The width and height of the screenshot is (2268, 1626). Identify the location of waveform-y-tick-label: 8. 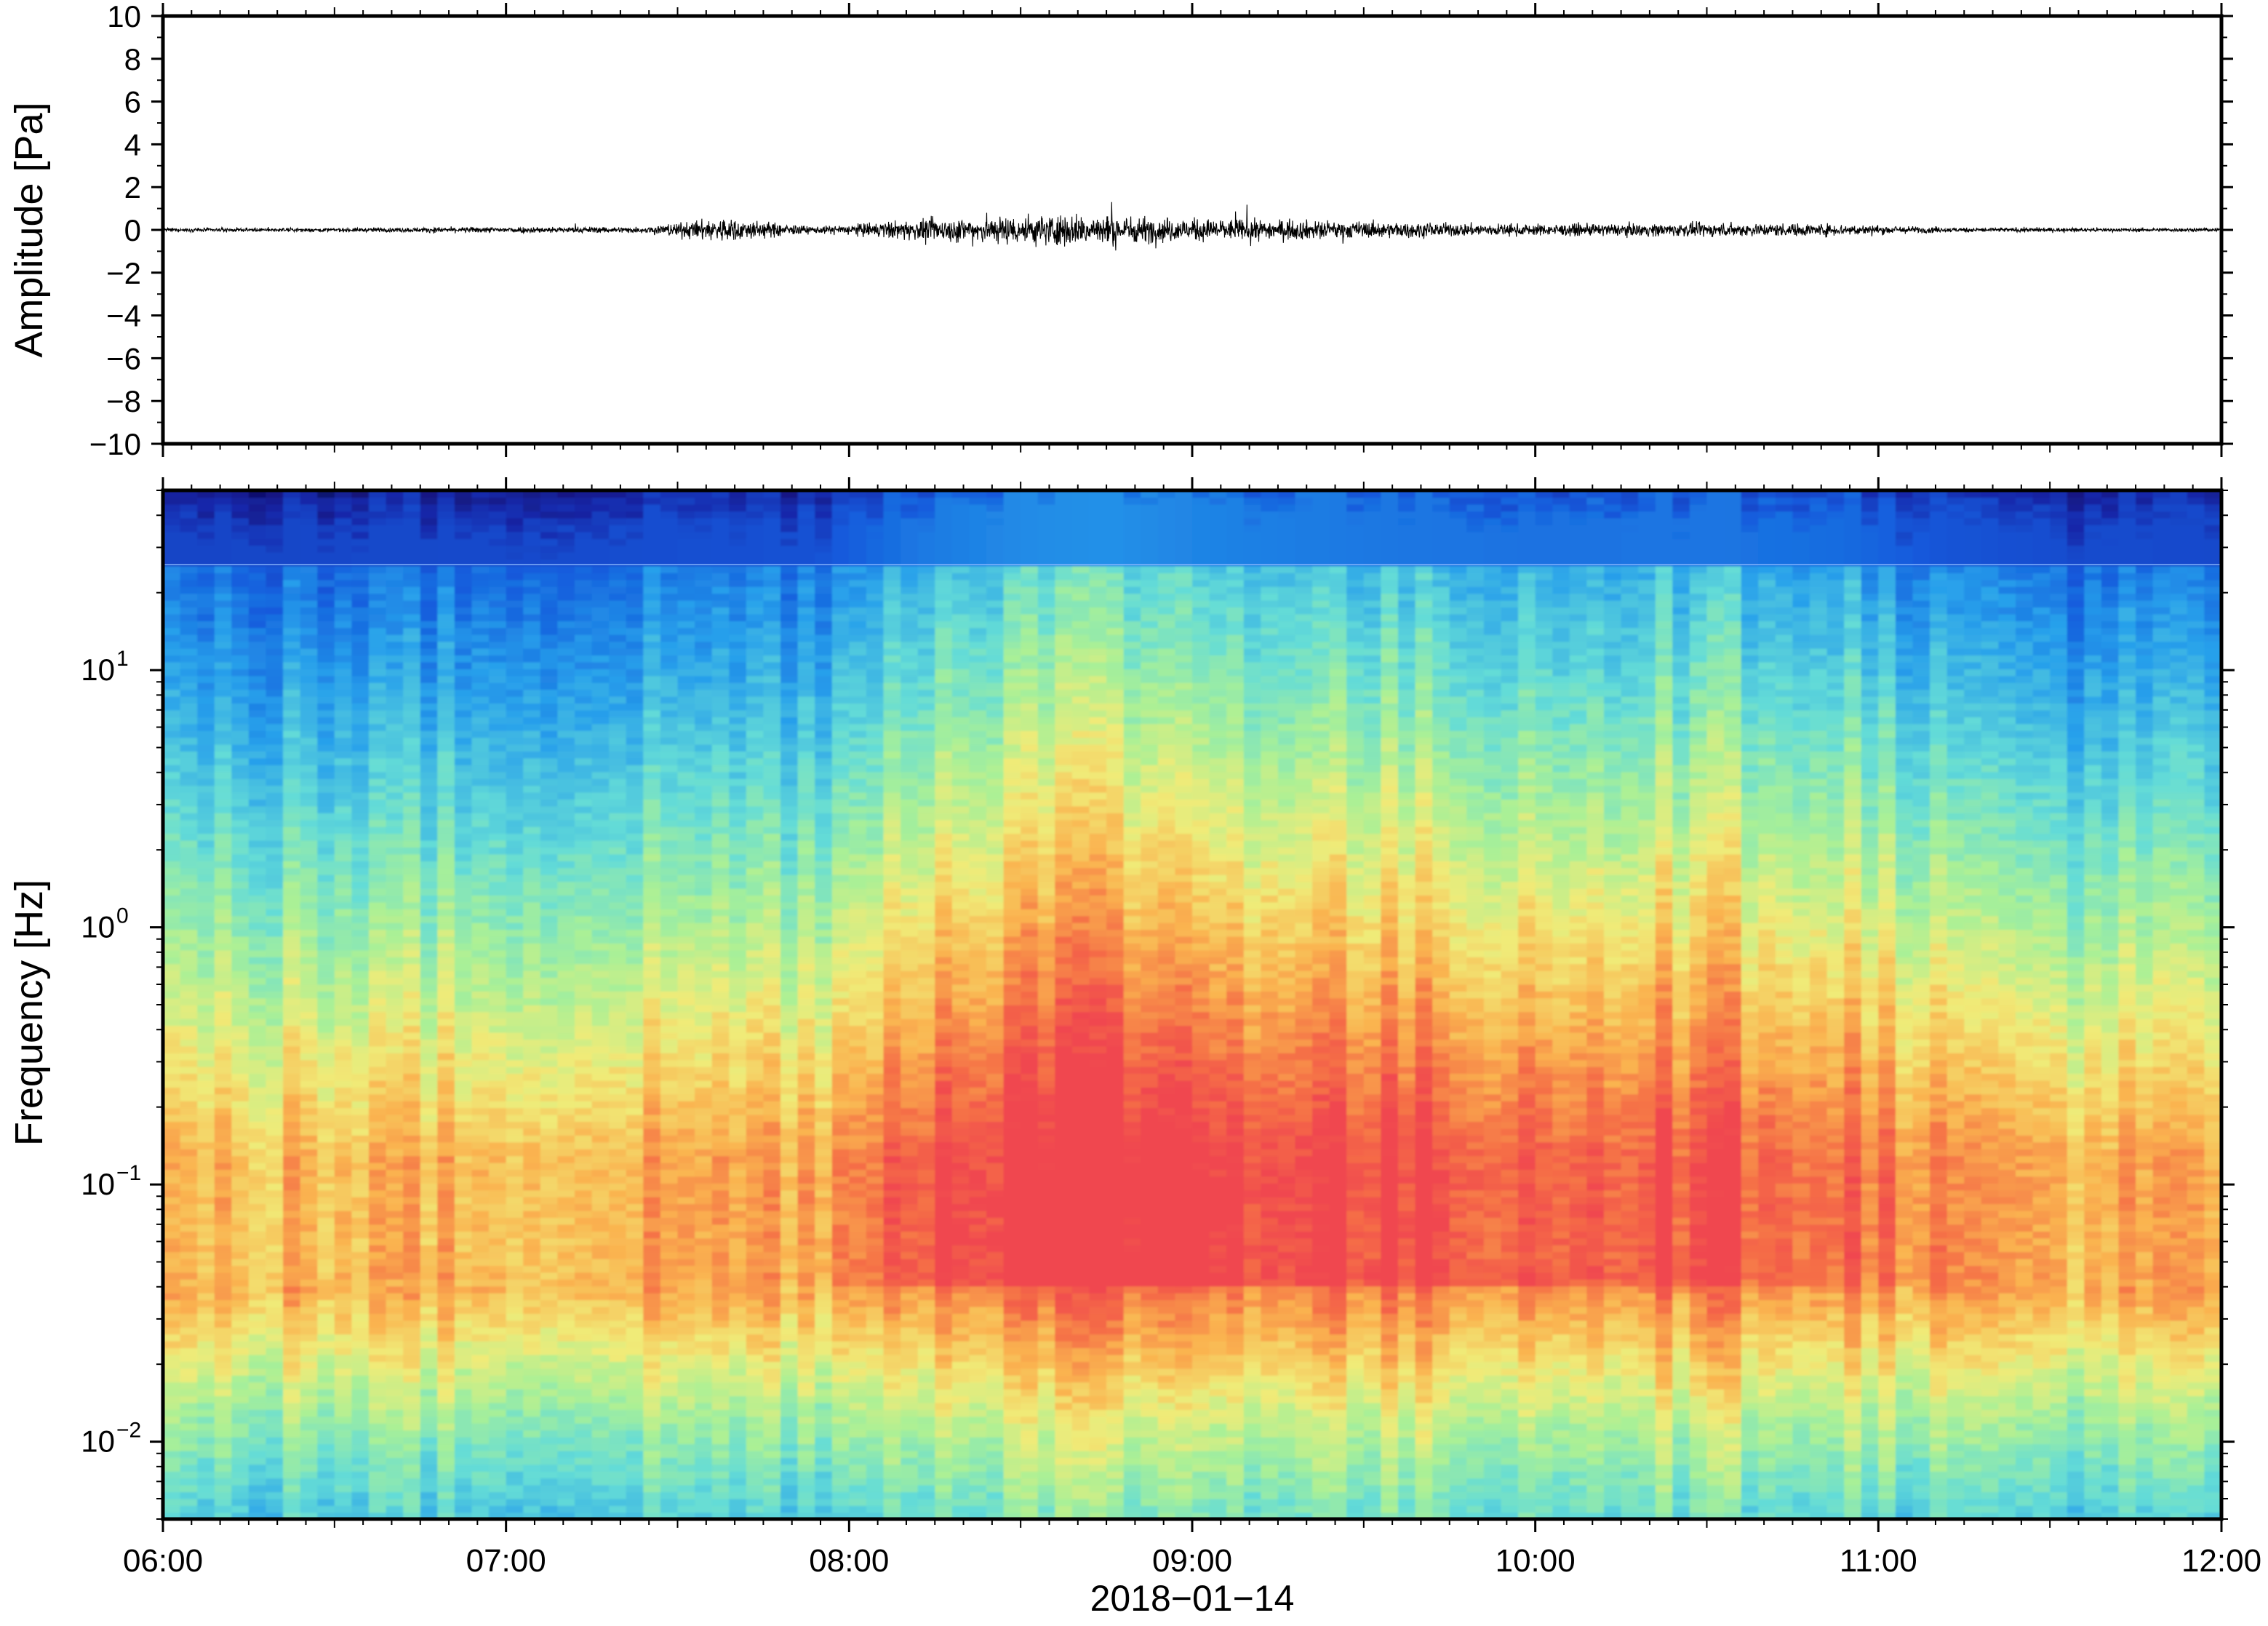
(132, 59).